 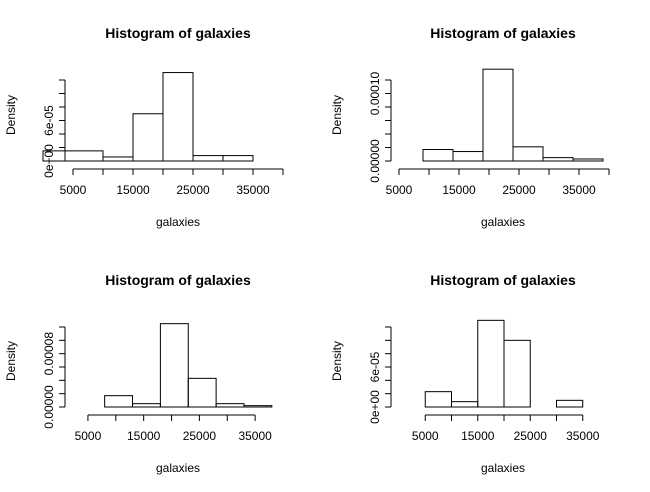 What do you see at coordinates (399, 190) in the screenshot?
I see `panel-2-x-tick-label-1: 5000` at bounding box center [399, 190].